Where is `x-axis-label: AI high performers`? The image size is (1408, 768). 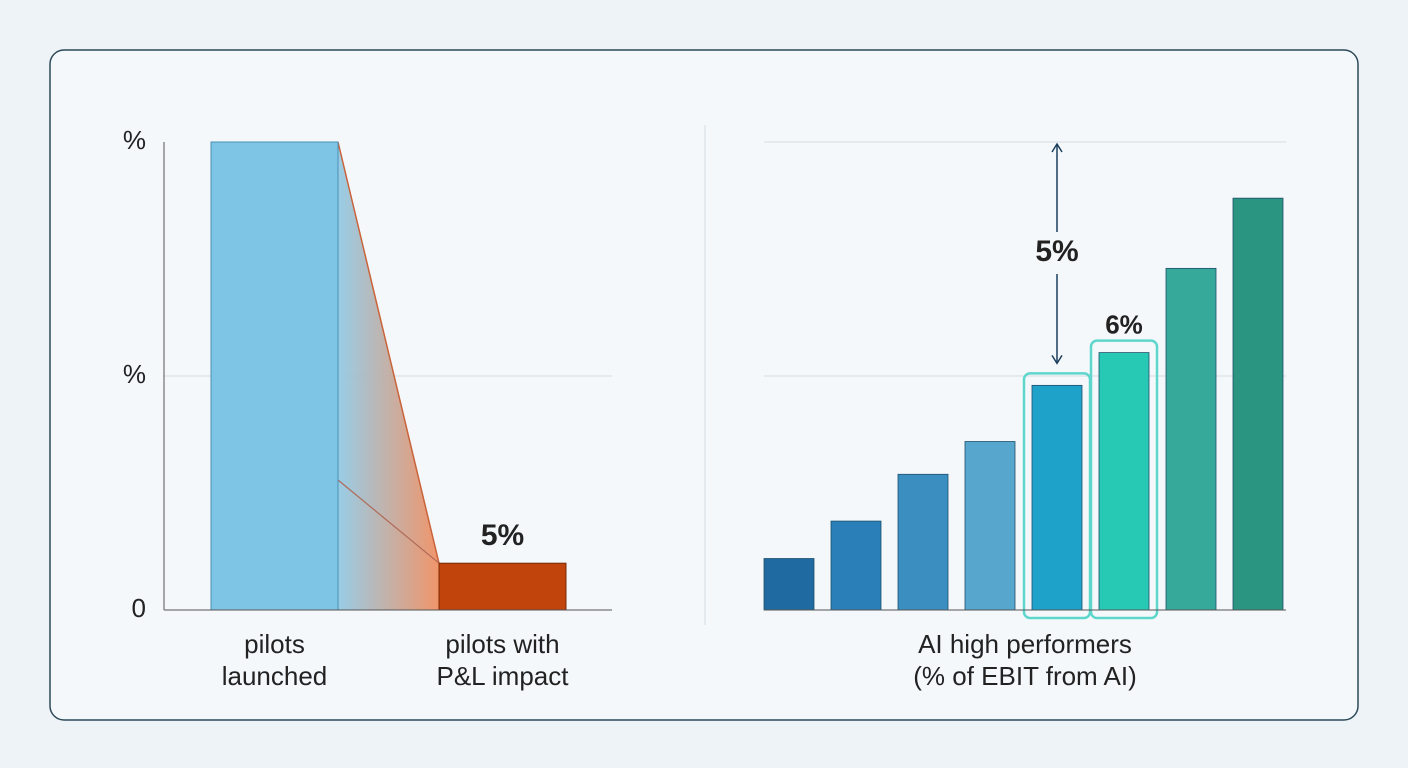
x-axis-label: AI high performers is located at coordinates (1025, 644).